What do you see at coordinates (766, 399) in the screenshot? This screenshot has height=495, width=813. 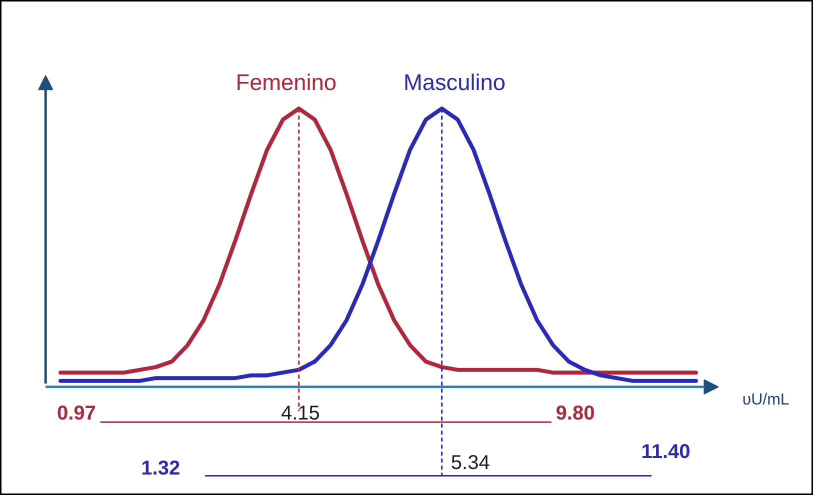 I see `x-axis-title: υU/mL` at bounding box center [766, 399].